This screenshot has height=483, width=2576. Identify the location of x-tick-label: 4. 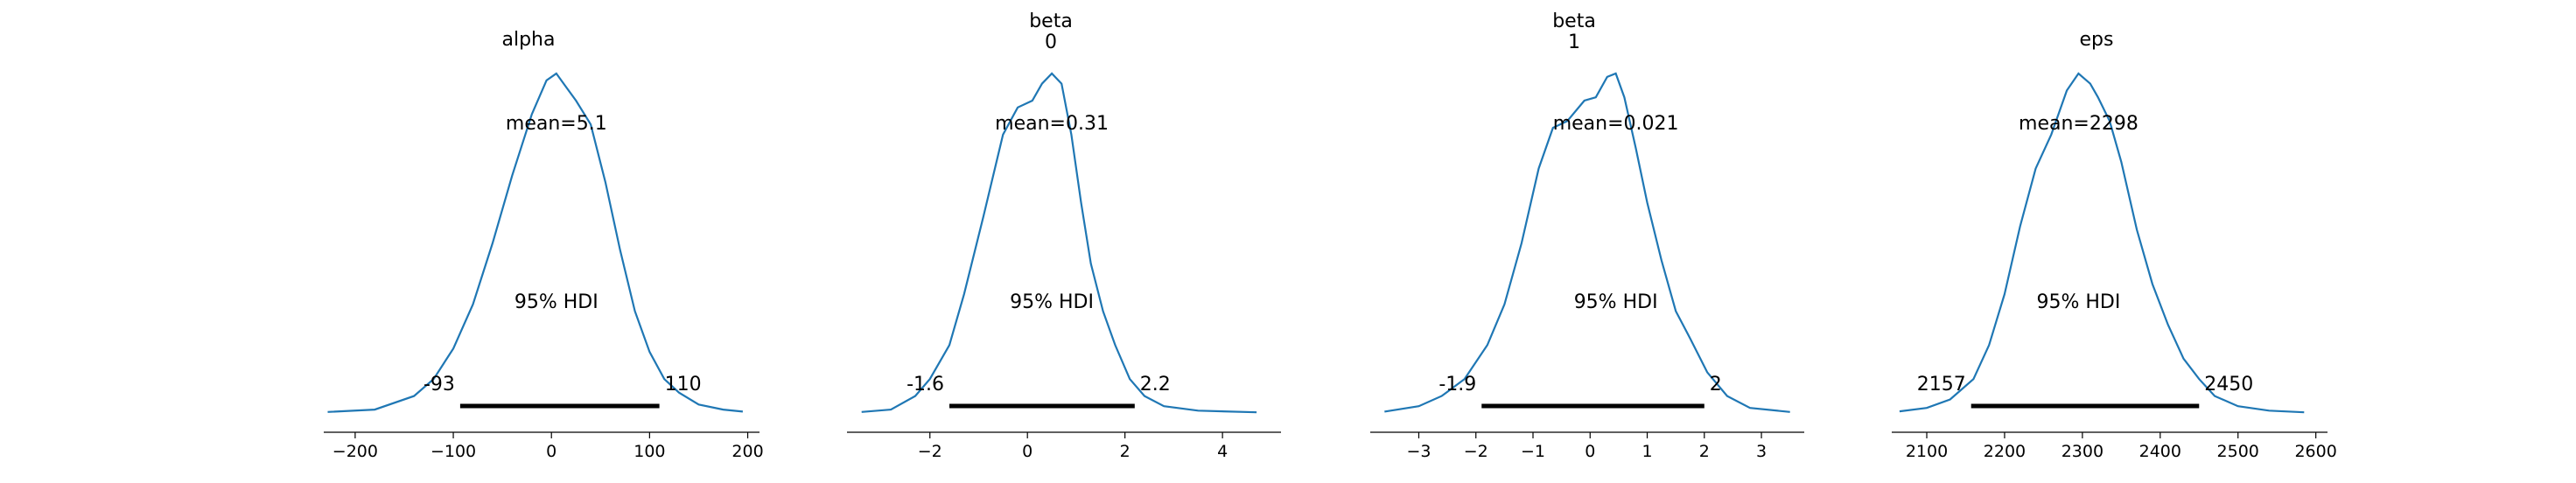
(1222, 451).